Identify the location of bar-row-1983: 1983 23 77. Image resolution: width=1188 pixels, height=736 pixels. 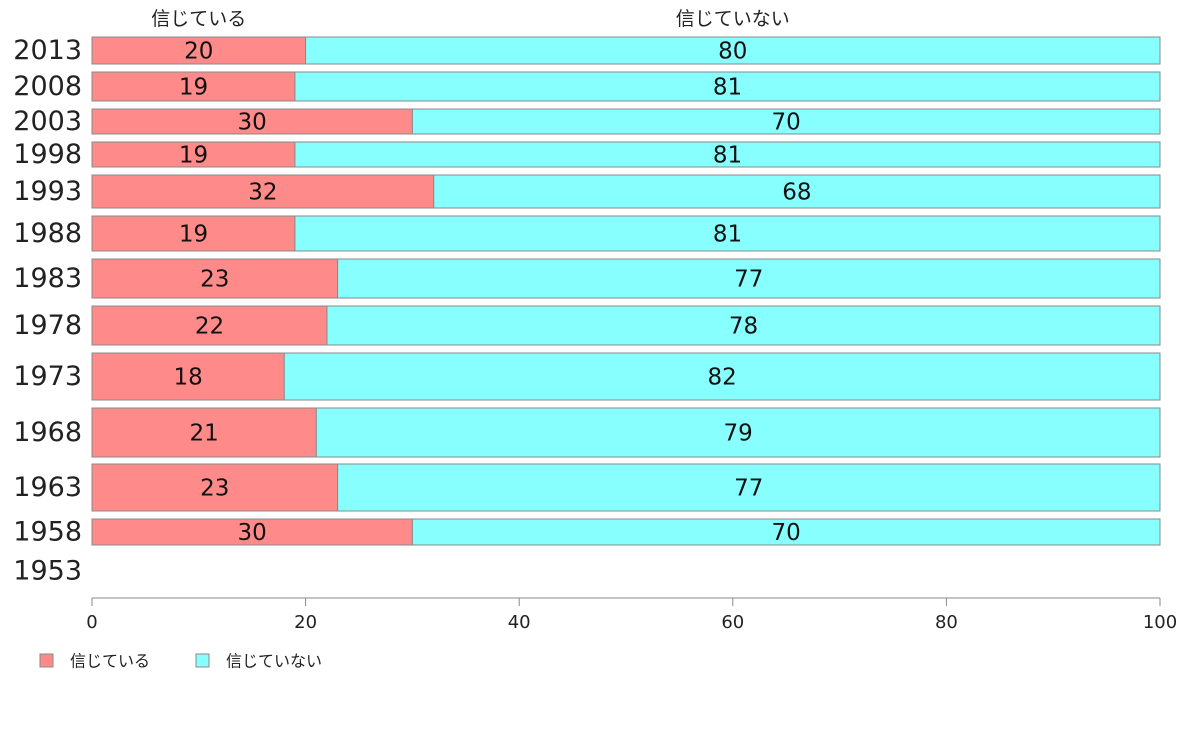
(587, 278).